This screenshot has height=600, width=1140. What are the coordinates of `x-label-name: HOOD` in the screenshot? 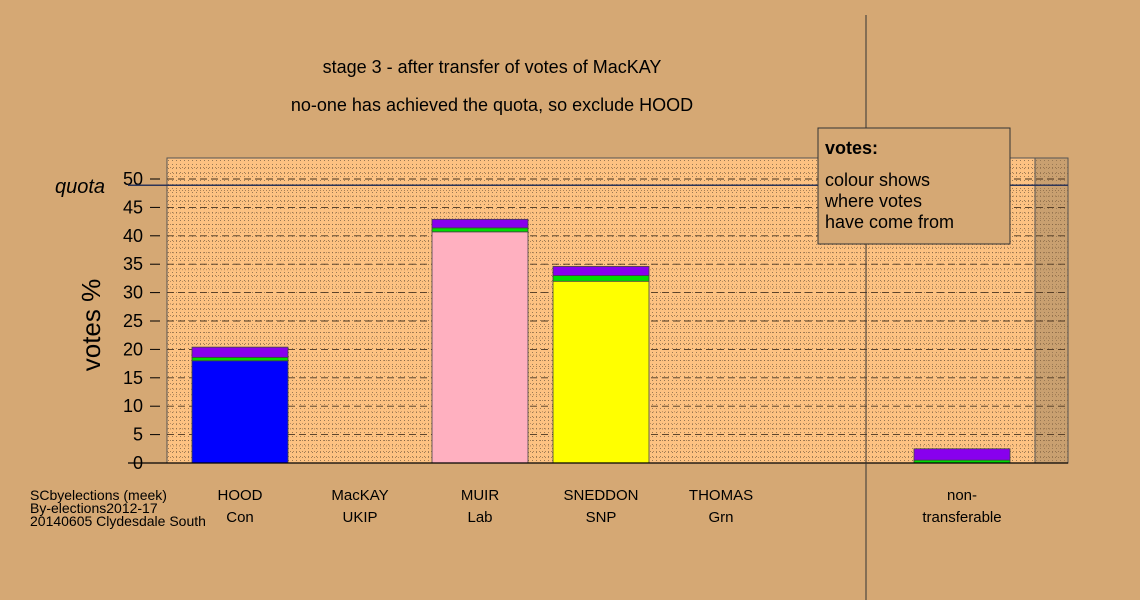 It's located at (240, 495).